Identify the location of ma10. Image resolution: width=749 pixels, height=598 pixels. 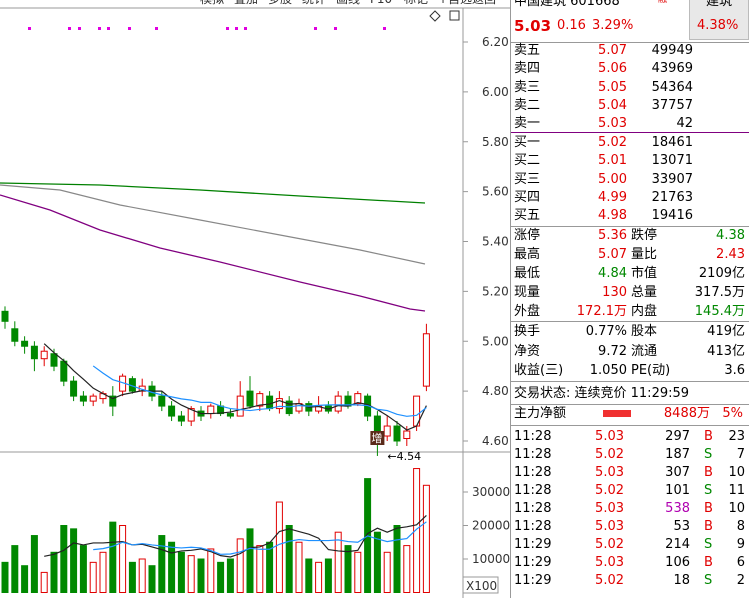
(259, 391).